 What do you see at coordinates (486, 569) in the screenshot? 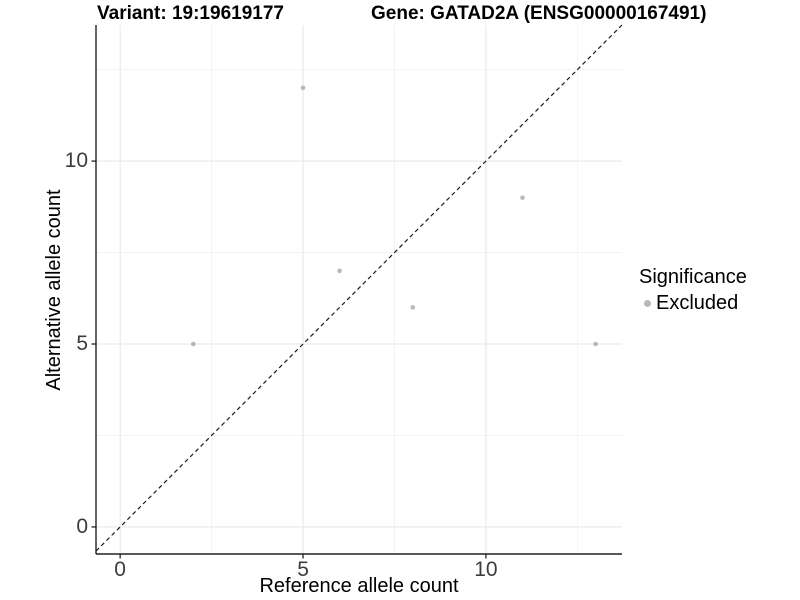
I see `x-tick-label: 10` at bounding box center [486, 569].